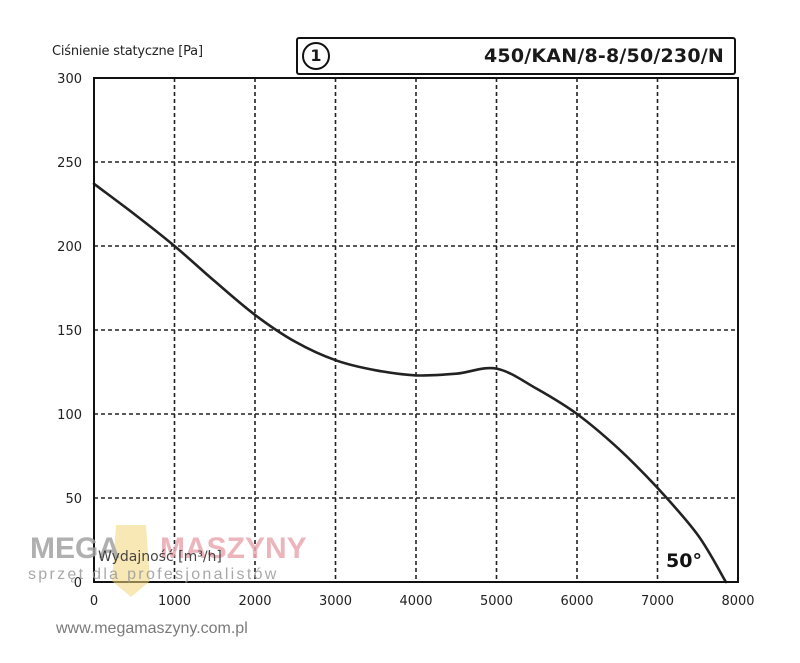  Describe the element at coordinates (94, 601) in the screenshot. I see `x-tick-label: 0` at that location.